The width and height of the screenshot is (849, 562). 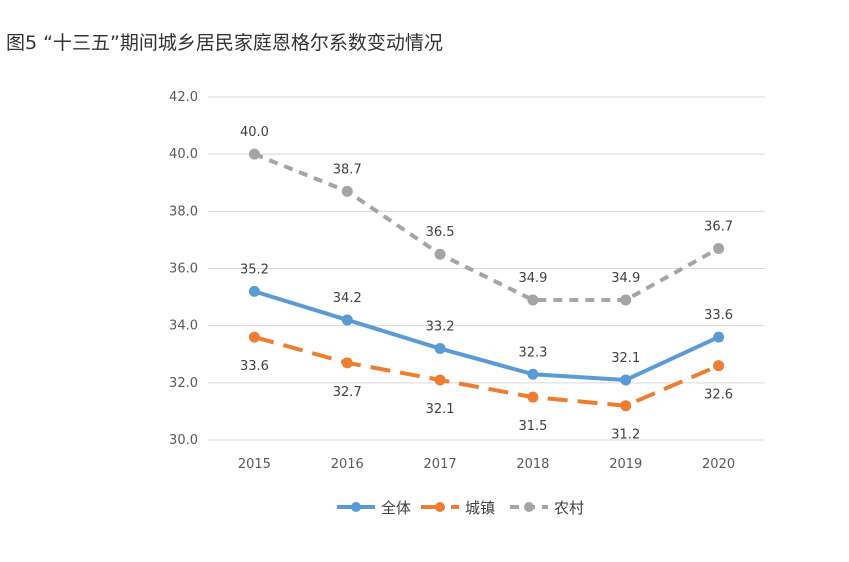 What do you see at coordinates (569, 508) in the screenshot?
I see `legend-label: 农村` at bounding box center [569, 508].